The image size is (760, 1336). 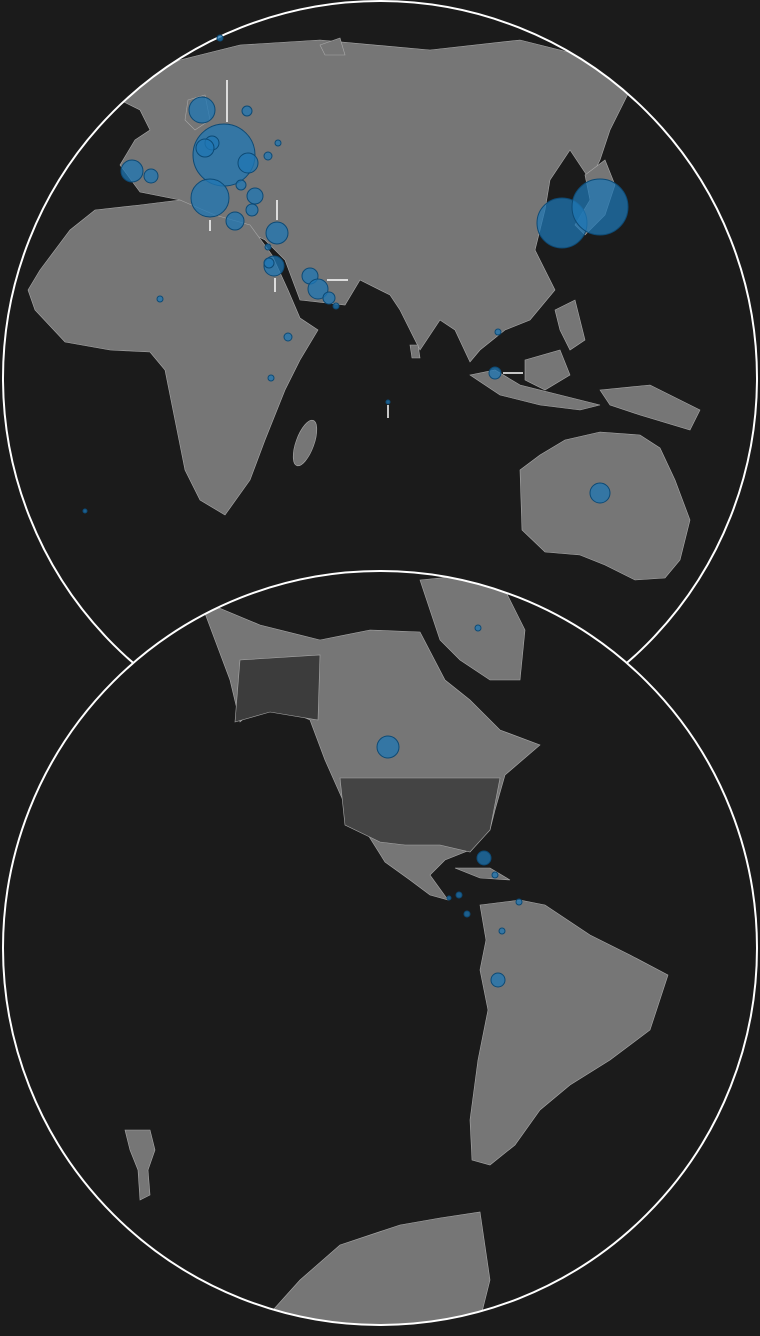 I want to click on indonesia, so click(x=535, y=390).